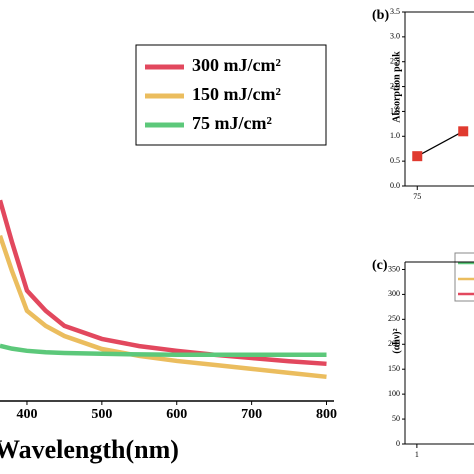  Describe the element at coordinates (417, 196) in the screenshot. I see `x-tick-label: 75` at that location.